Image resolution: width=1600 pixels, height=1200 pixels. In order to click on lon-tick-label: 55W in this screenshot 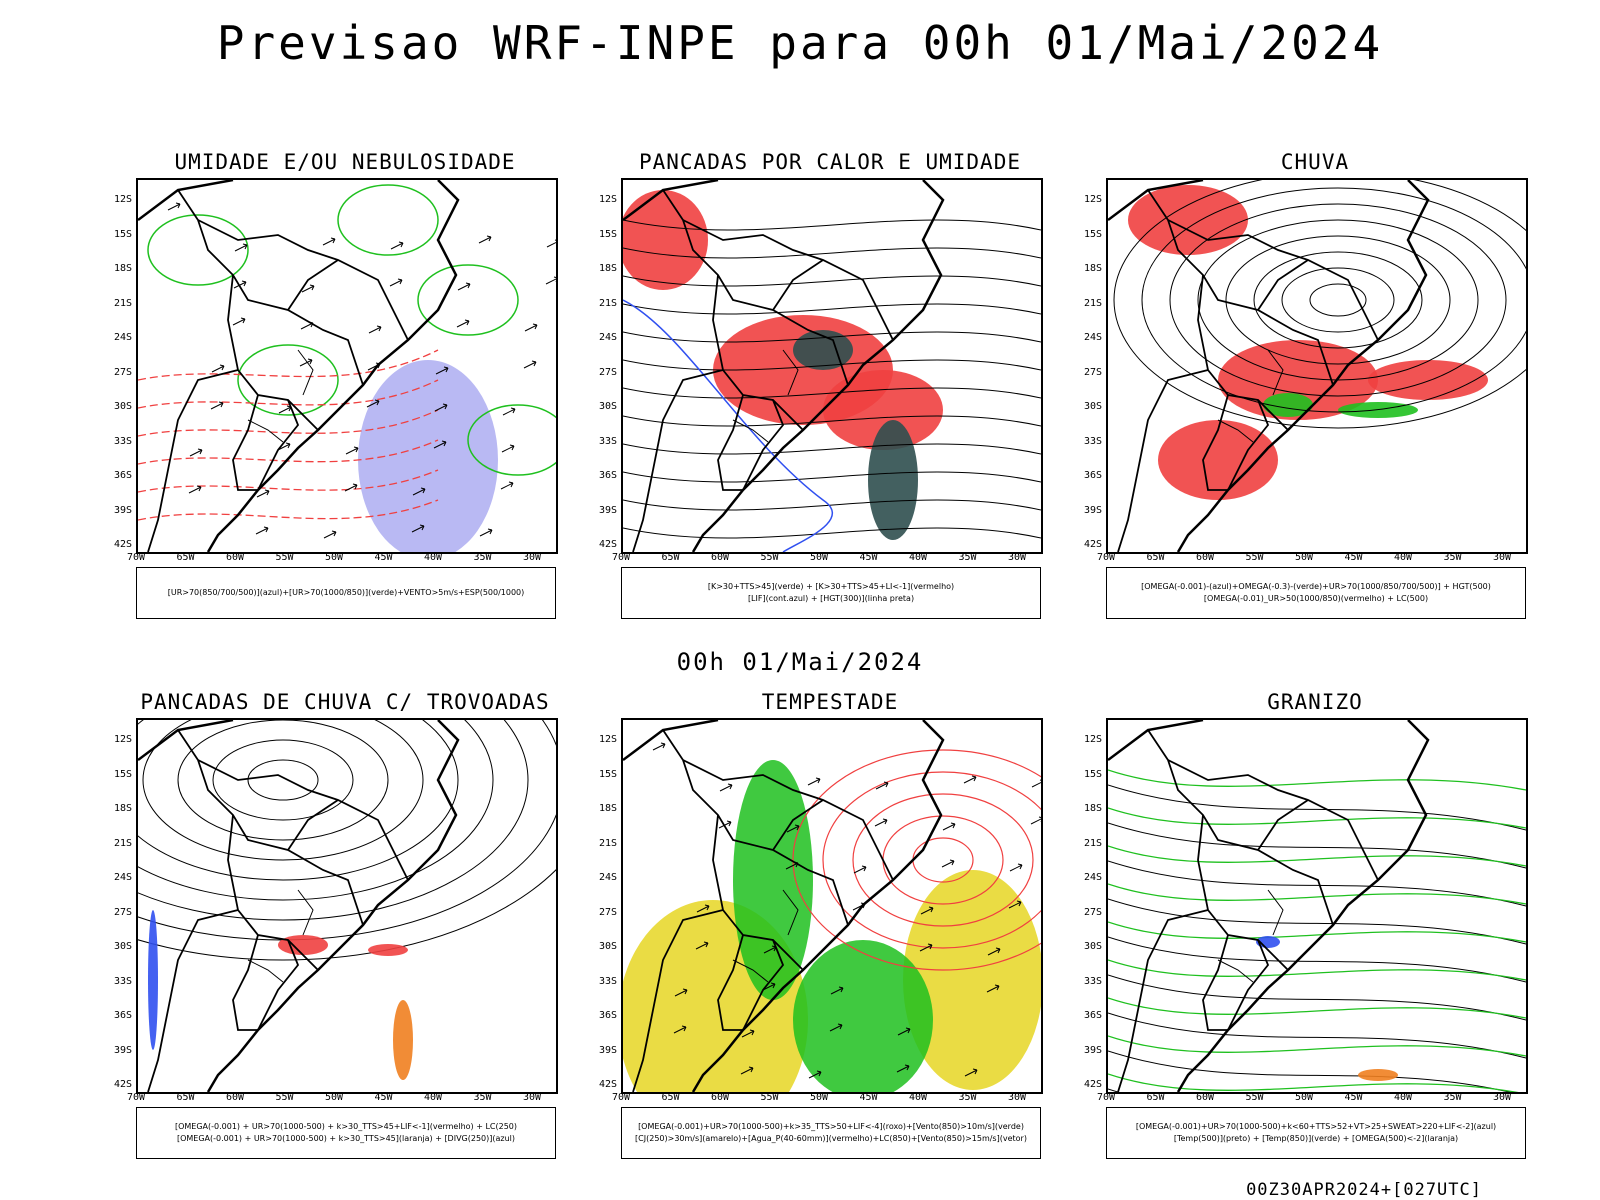, I will do `click(769, 1097)`.